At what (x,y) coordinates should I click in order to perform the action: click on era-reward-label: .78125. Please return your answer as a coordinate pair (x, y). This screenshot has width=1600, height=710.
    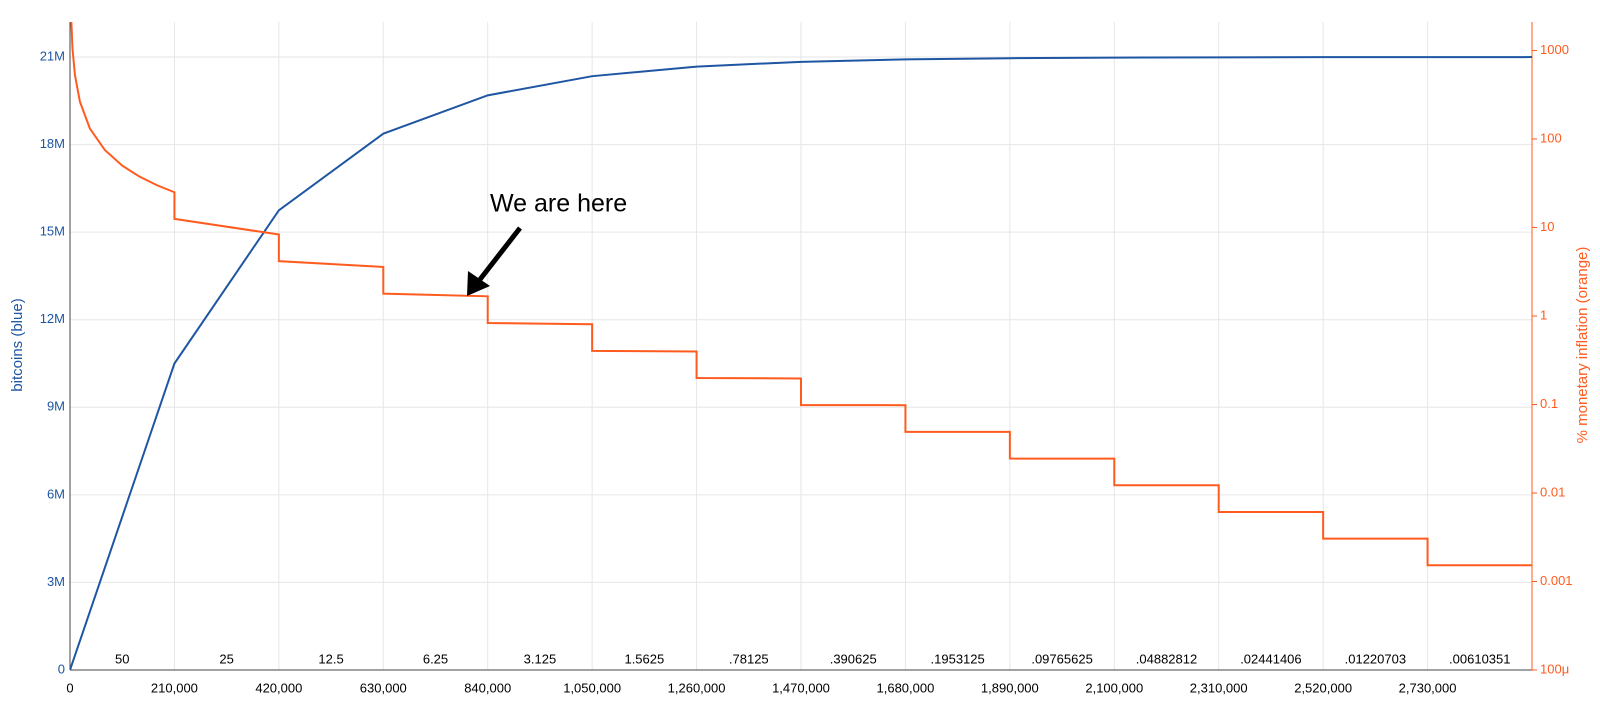
    Looking at the image, I should click on (749, 658).